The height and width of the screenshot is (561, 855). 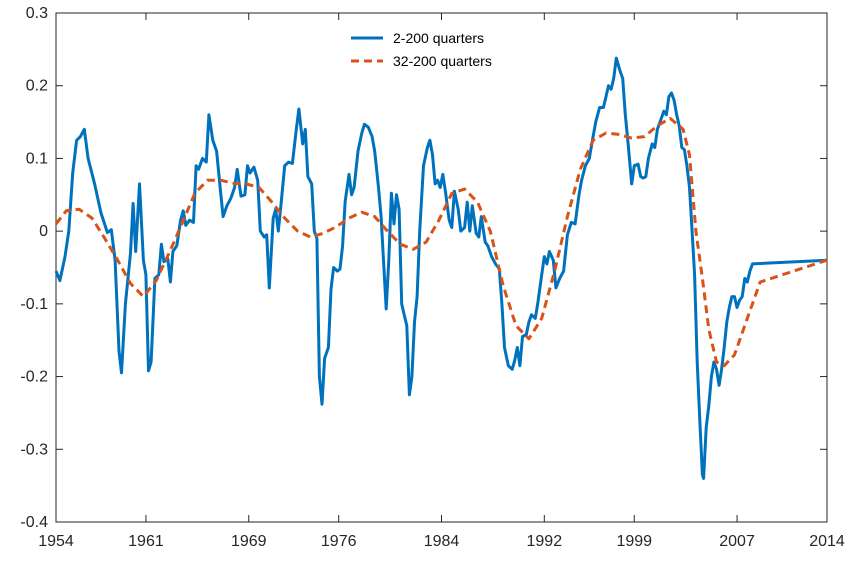 I want to click on y-tick-label: 0.3, so click(x=37, y=13).